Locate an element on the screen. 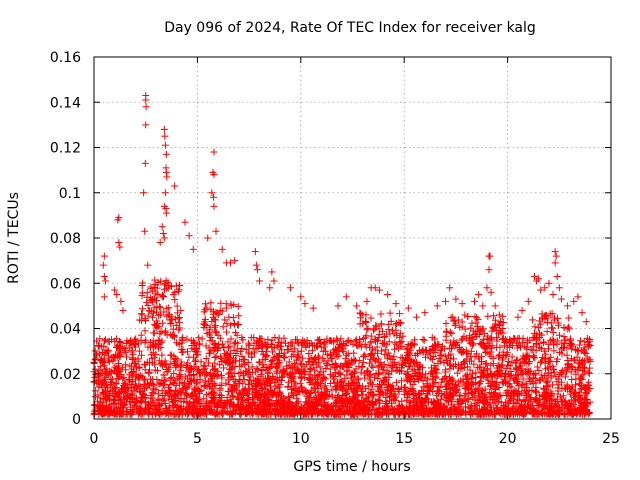 The height and width of the screenshot is (480, 640). x-axis-label: GPS time / hours is located at coordinates (351, 467).